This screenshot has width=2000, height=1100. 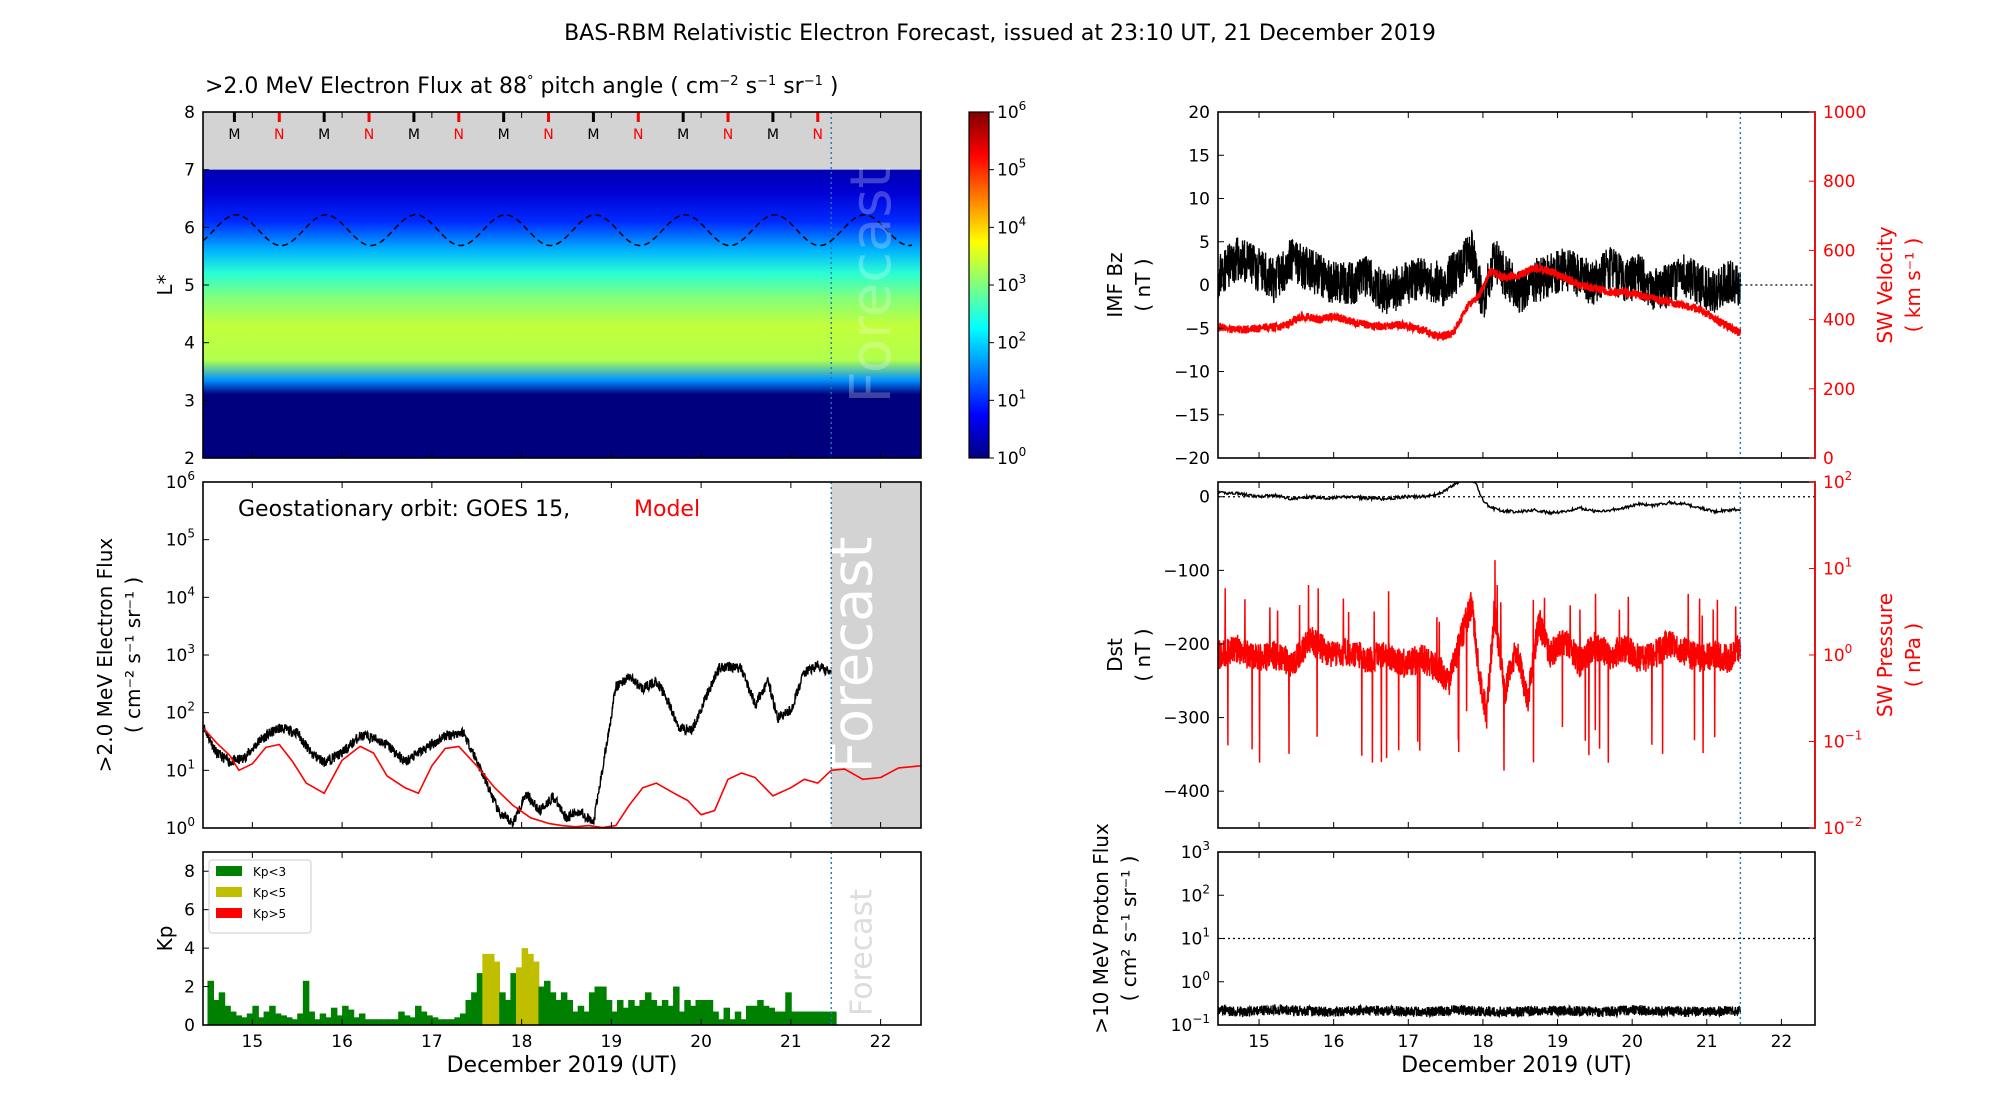 I want to click on title-part-e1: −2, so click(x=728, y=81).